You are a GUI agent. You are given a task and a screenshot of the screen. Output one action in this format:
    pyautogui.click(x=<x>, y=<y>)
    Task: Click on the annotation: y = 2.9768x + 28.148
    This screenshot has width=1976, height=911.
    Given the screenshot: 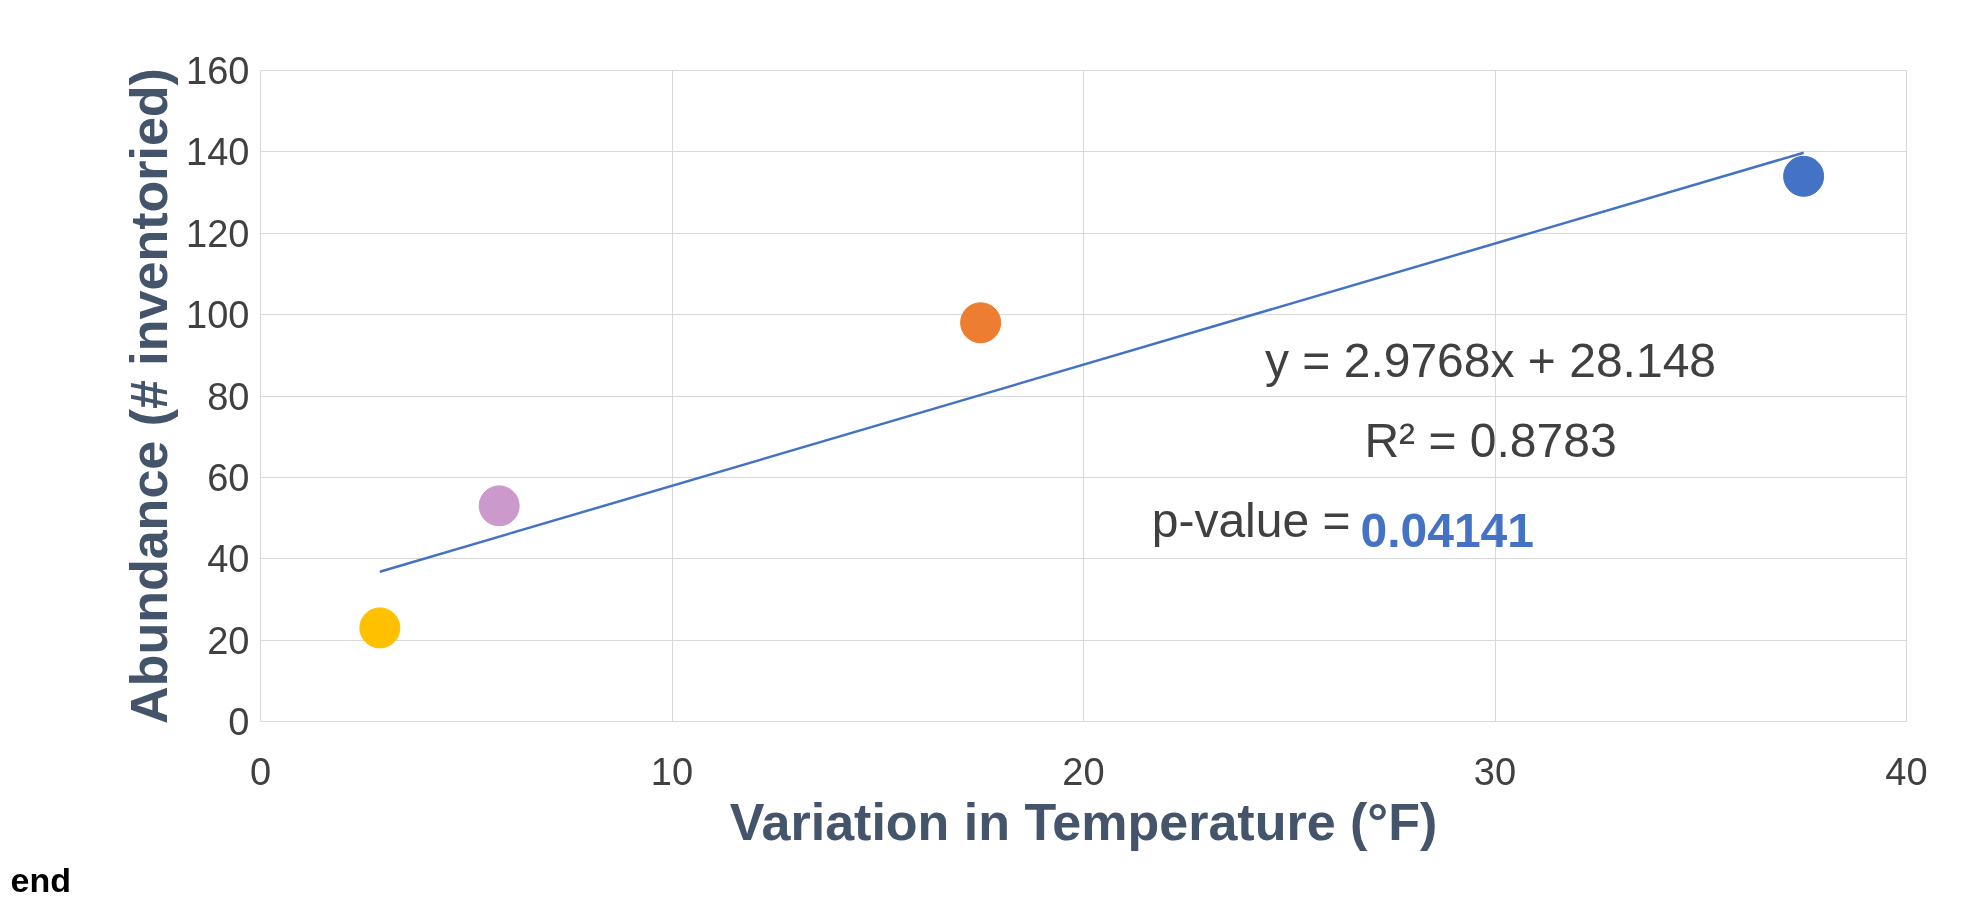 What is the action you would take?
    pyautogui.click(x=1490, y=360)
    